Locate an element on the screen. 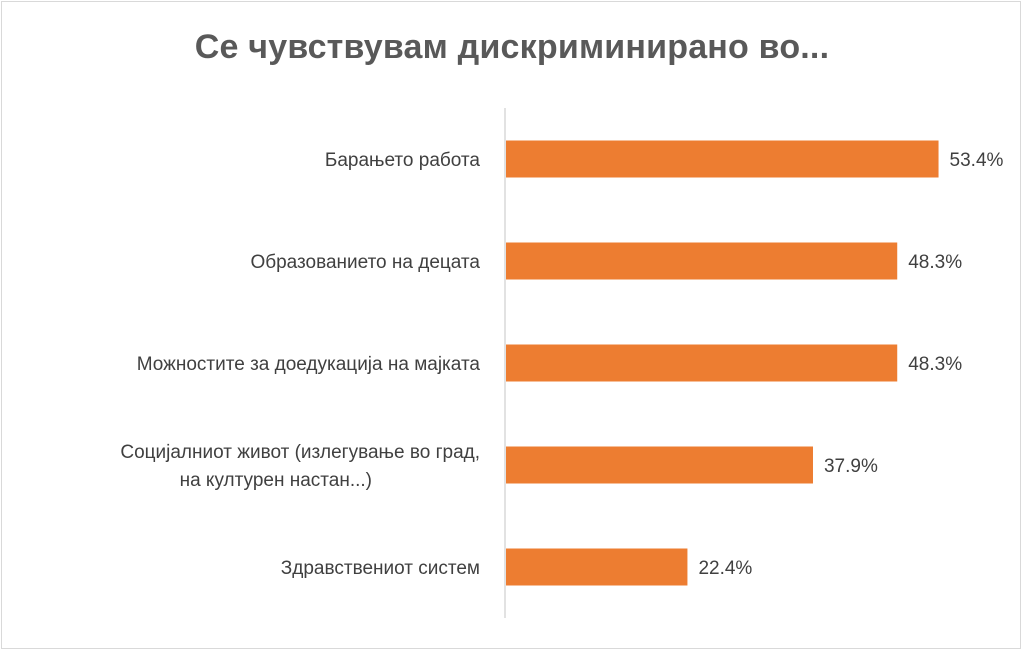 This screenshot has height=652, width=1024. category-label-0: Барањето работа is located at coordinates (403, 160).